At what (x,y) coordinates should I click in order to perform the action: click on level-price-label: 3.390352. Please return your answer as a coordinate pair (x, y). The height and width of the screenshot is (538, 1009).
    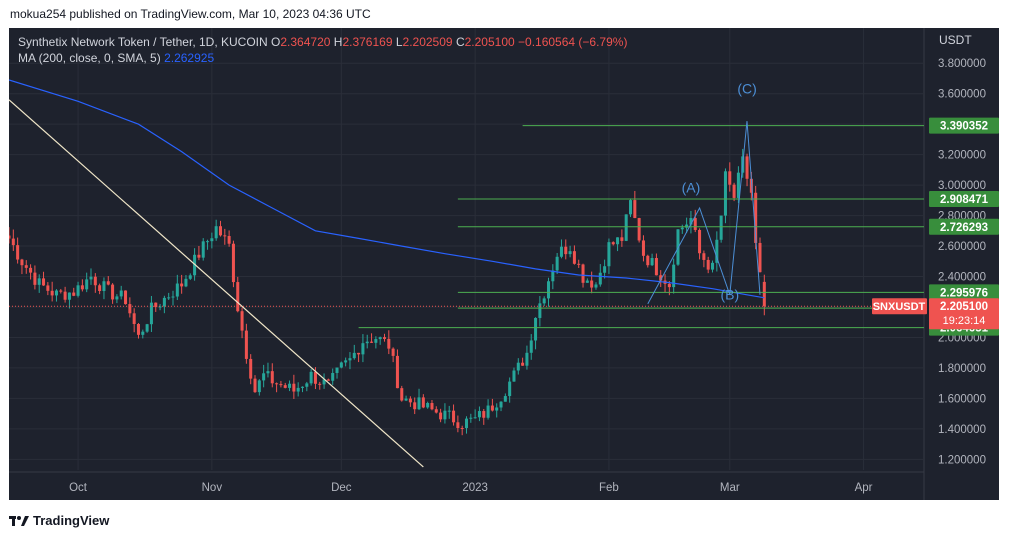
    Looking at the image, I should click on (964, 127).